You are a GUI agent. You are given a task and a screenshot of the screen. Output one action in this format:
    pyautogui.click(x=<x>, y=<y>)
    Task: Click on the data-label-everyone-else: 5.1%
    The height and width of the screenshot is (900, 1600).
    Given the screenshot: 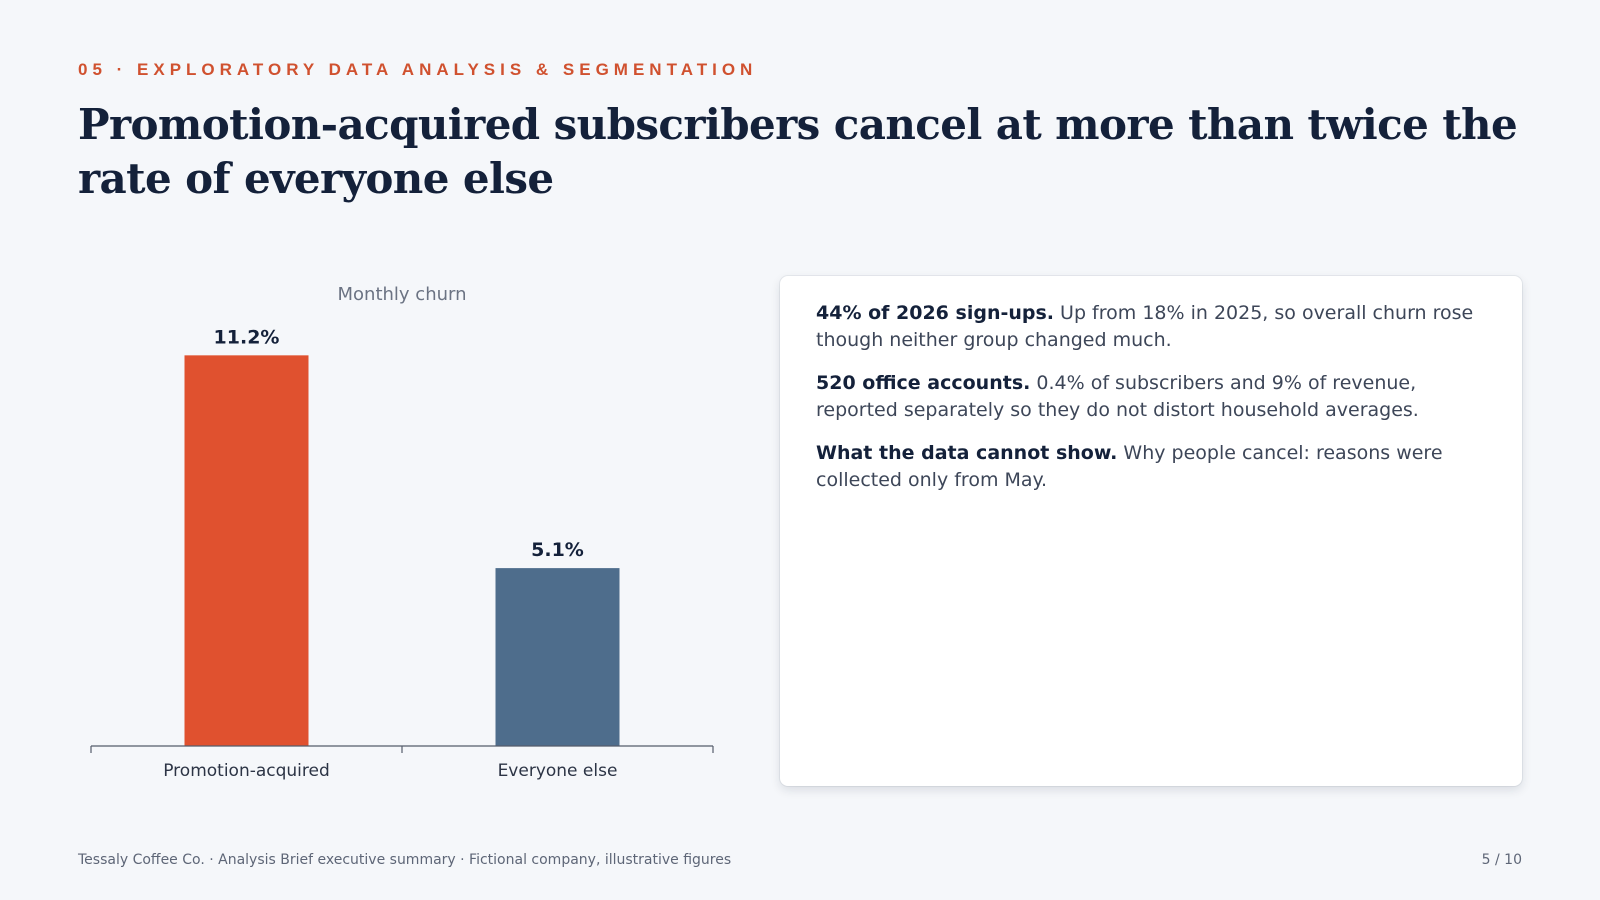 What is the action you would take?
    pyautogui.click(x=557, y=550)
    